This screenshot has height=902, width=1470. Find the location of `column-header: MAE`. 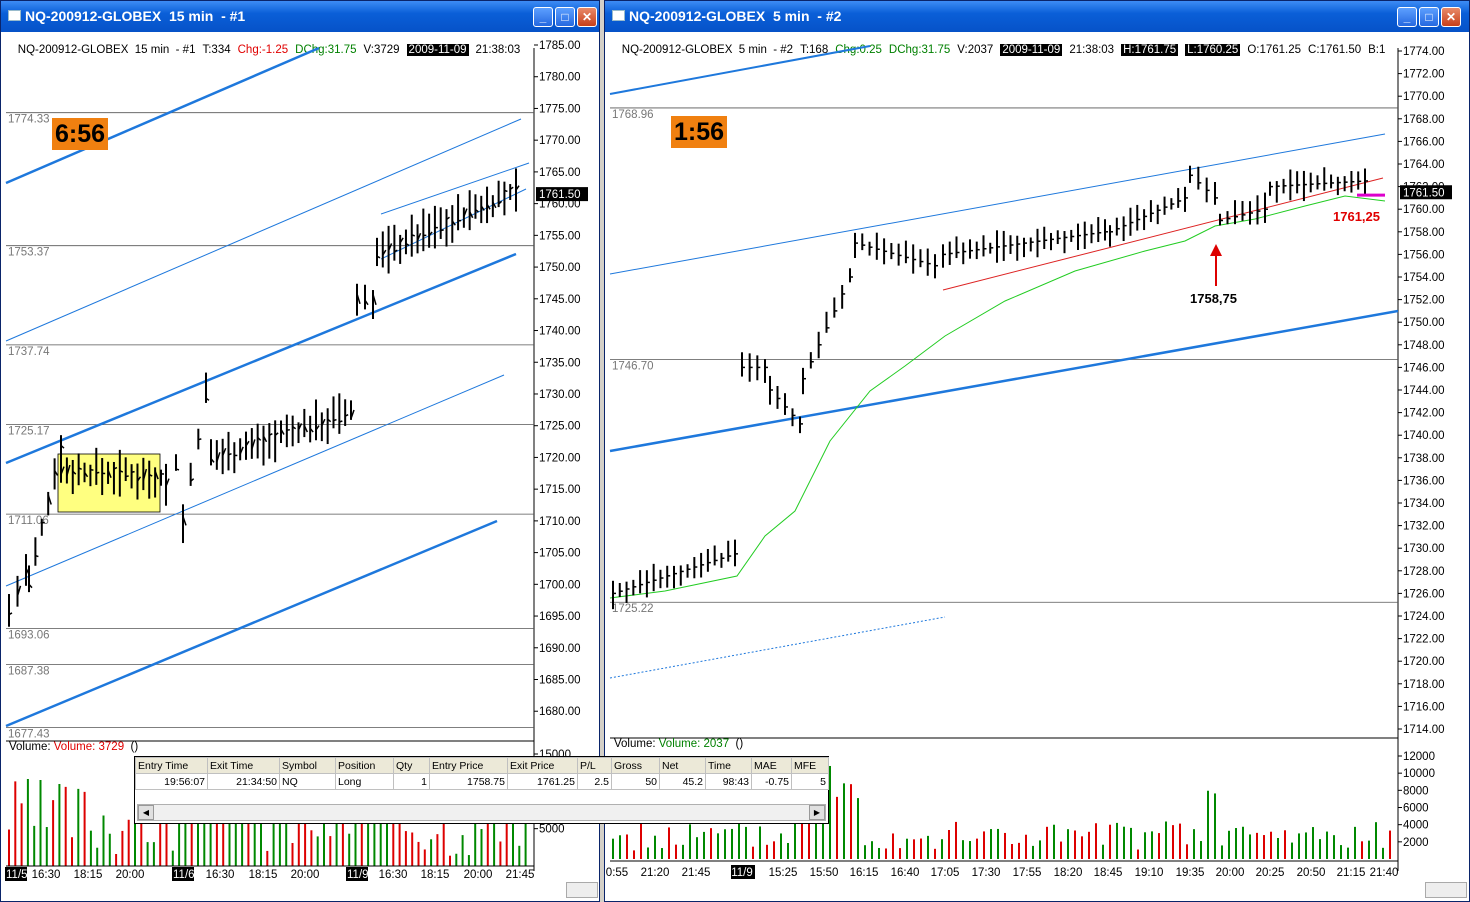

column-header: MAE is located at coordinates (771, 765).